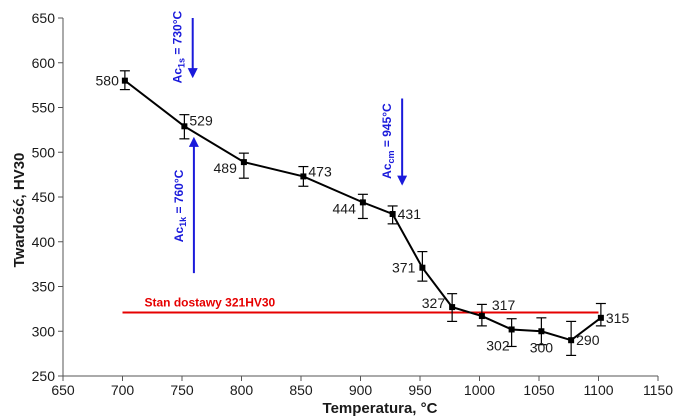 This screenshot has height=418, width=682. What do you see at coordinates (44, 242) in the screenshot?
I see `y-tick-label: 400` at bounding box center [44, 242].